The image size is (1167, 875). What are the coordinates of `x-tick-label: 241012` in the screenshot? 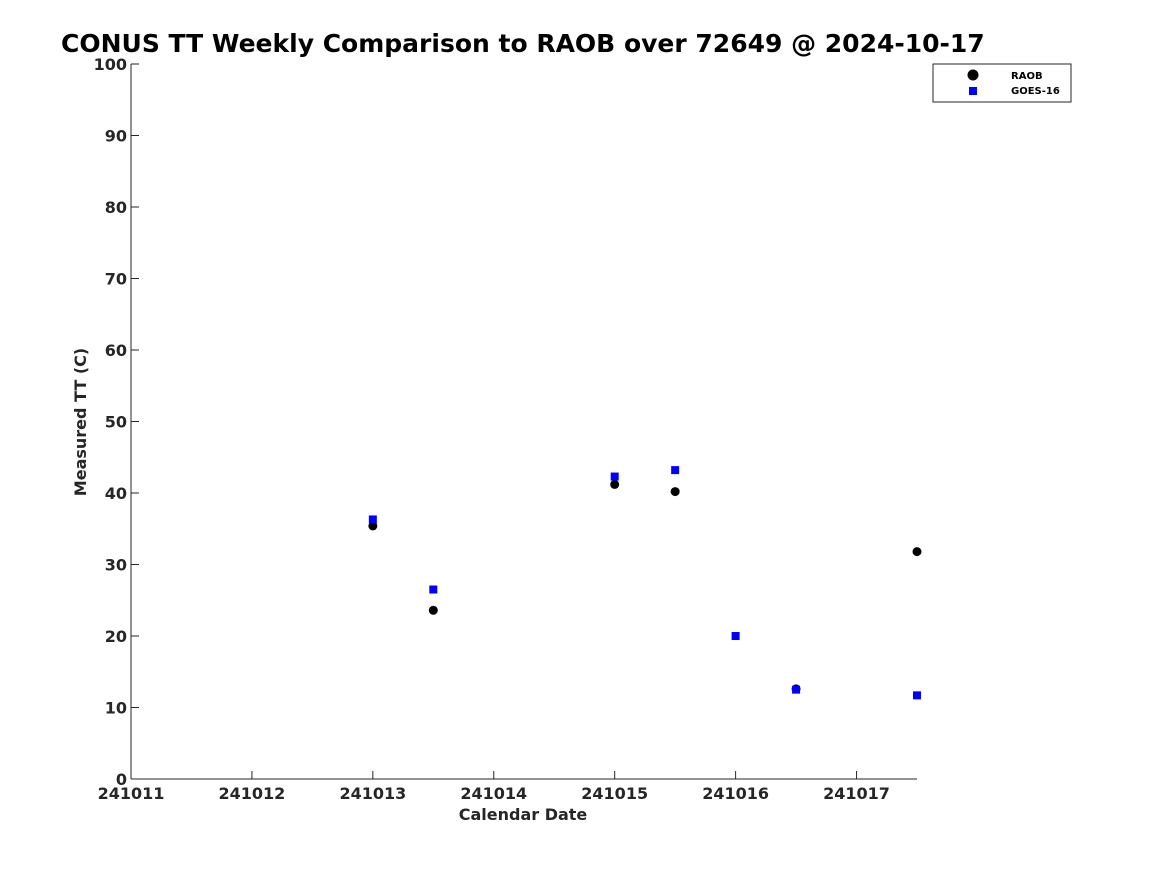 It's located at (252, 793).